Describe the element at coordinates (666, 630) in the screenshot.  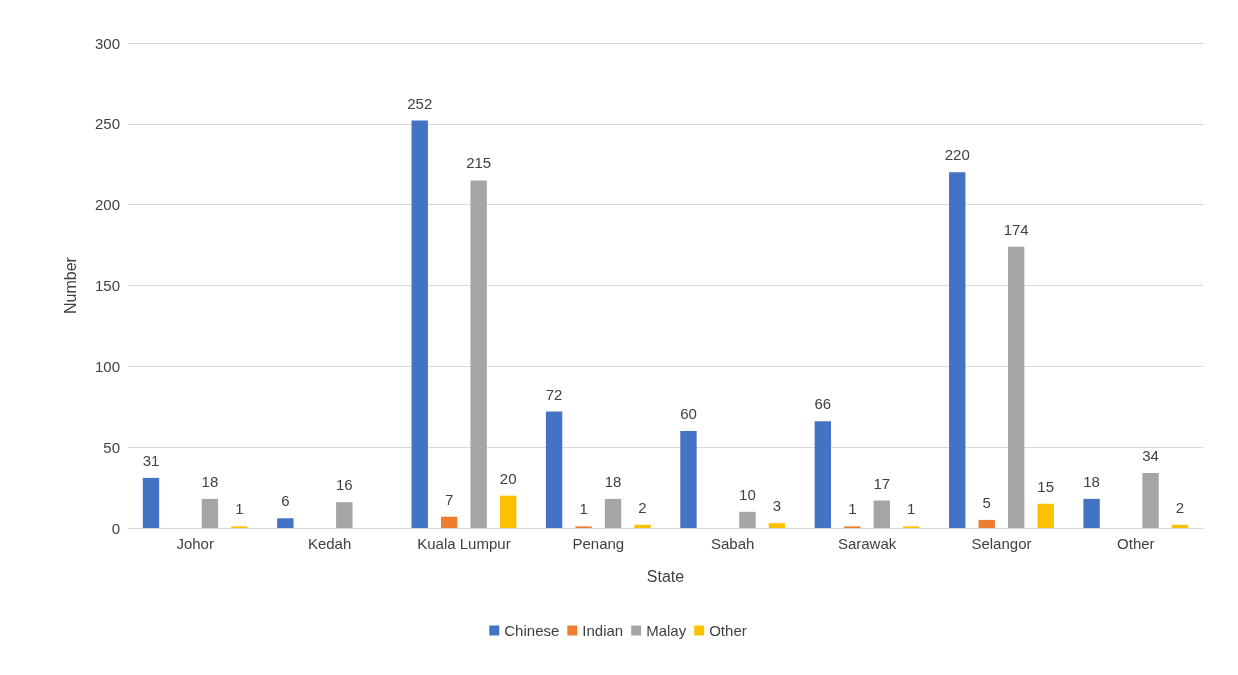
I see `legend-label: Malay` at that location.